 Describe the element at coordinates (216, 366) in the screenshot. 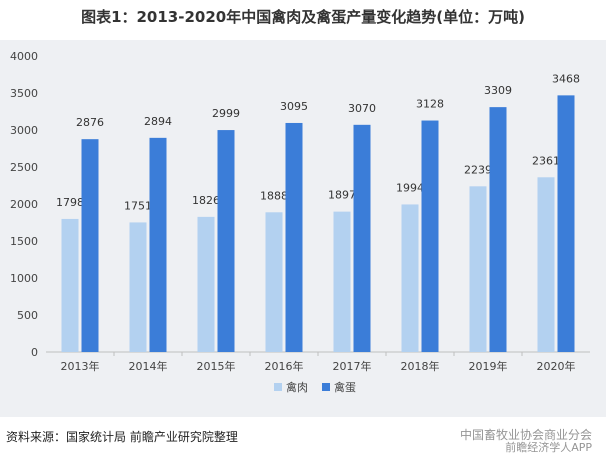

I see `x-tick-label: 2015年` at that location.